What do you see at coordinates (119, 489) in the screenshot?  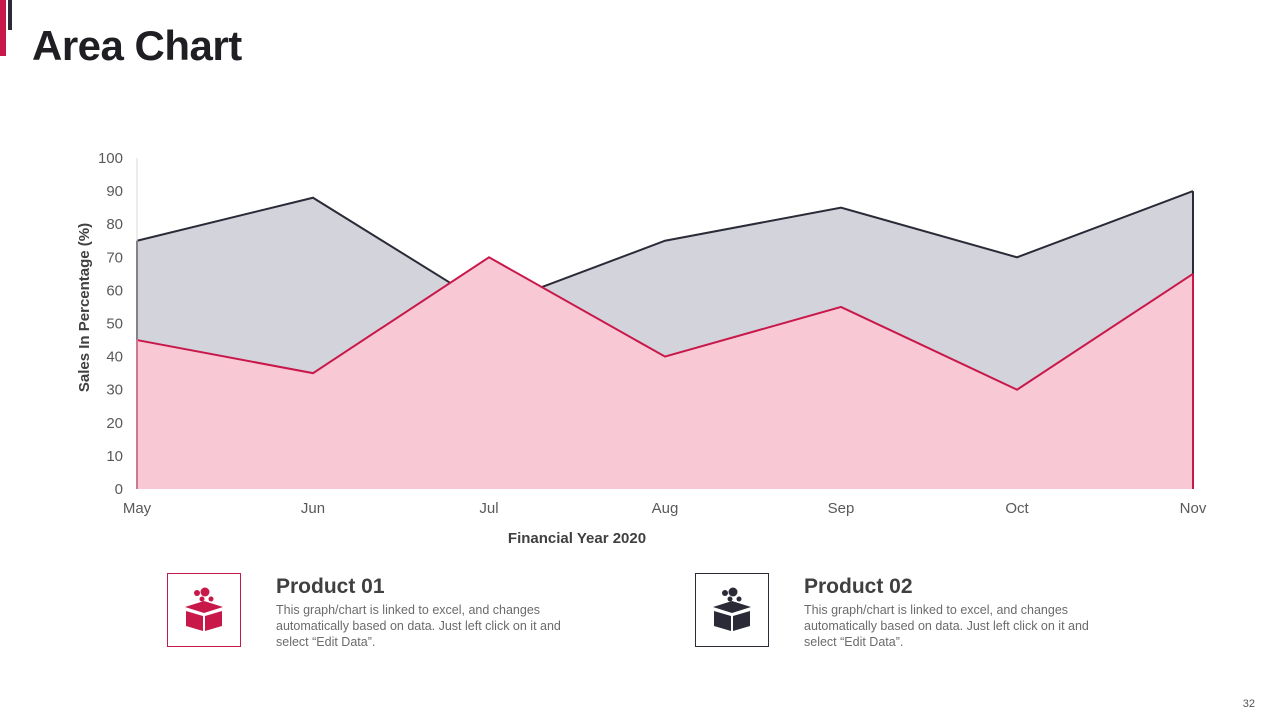 I see `y-tick-label: 0` at bounding box center [119, 489].